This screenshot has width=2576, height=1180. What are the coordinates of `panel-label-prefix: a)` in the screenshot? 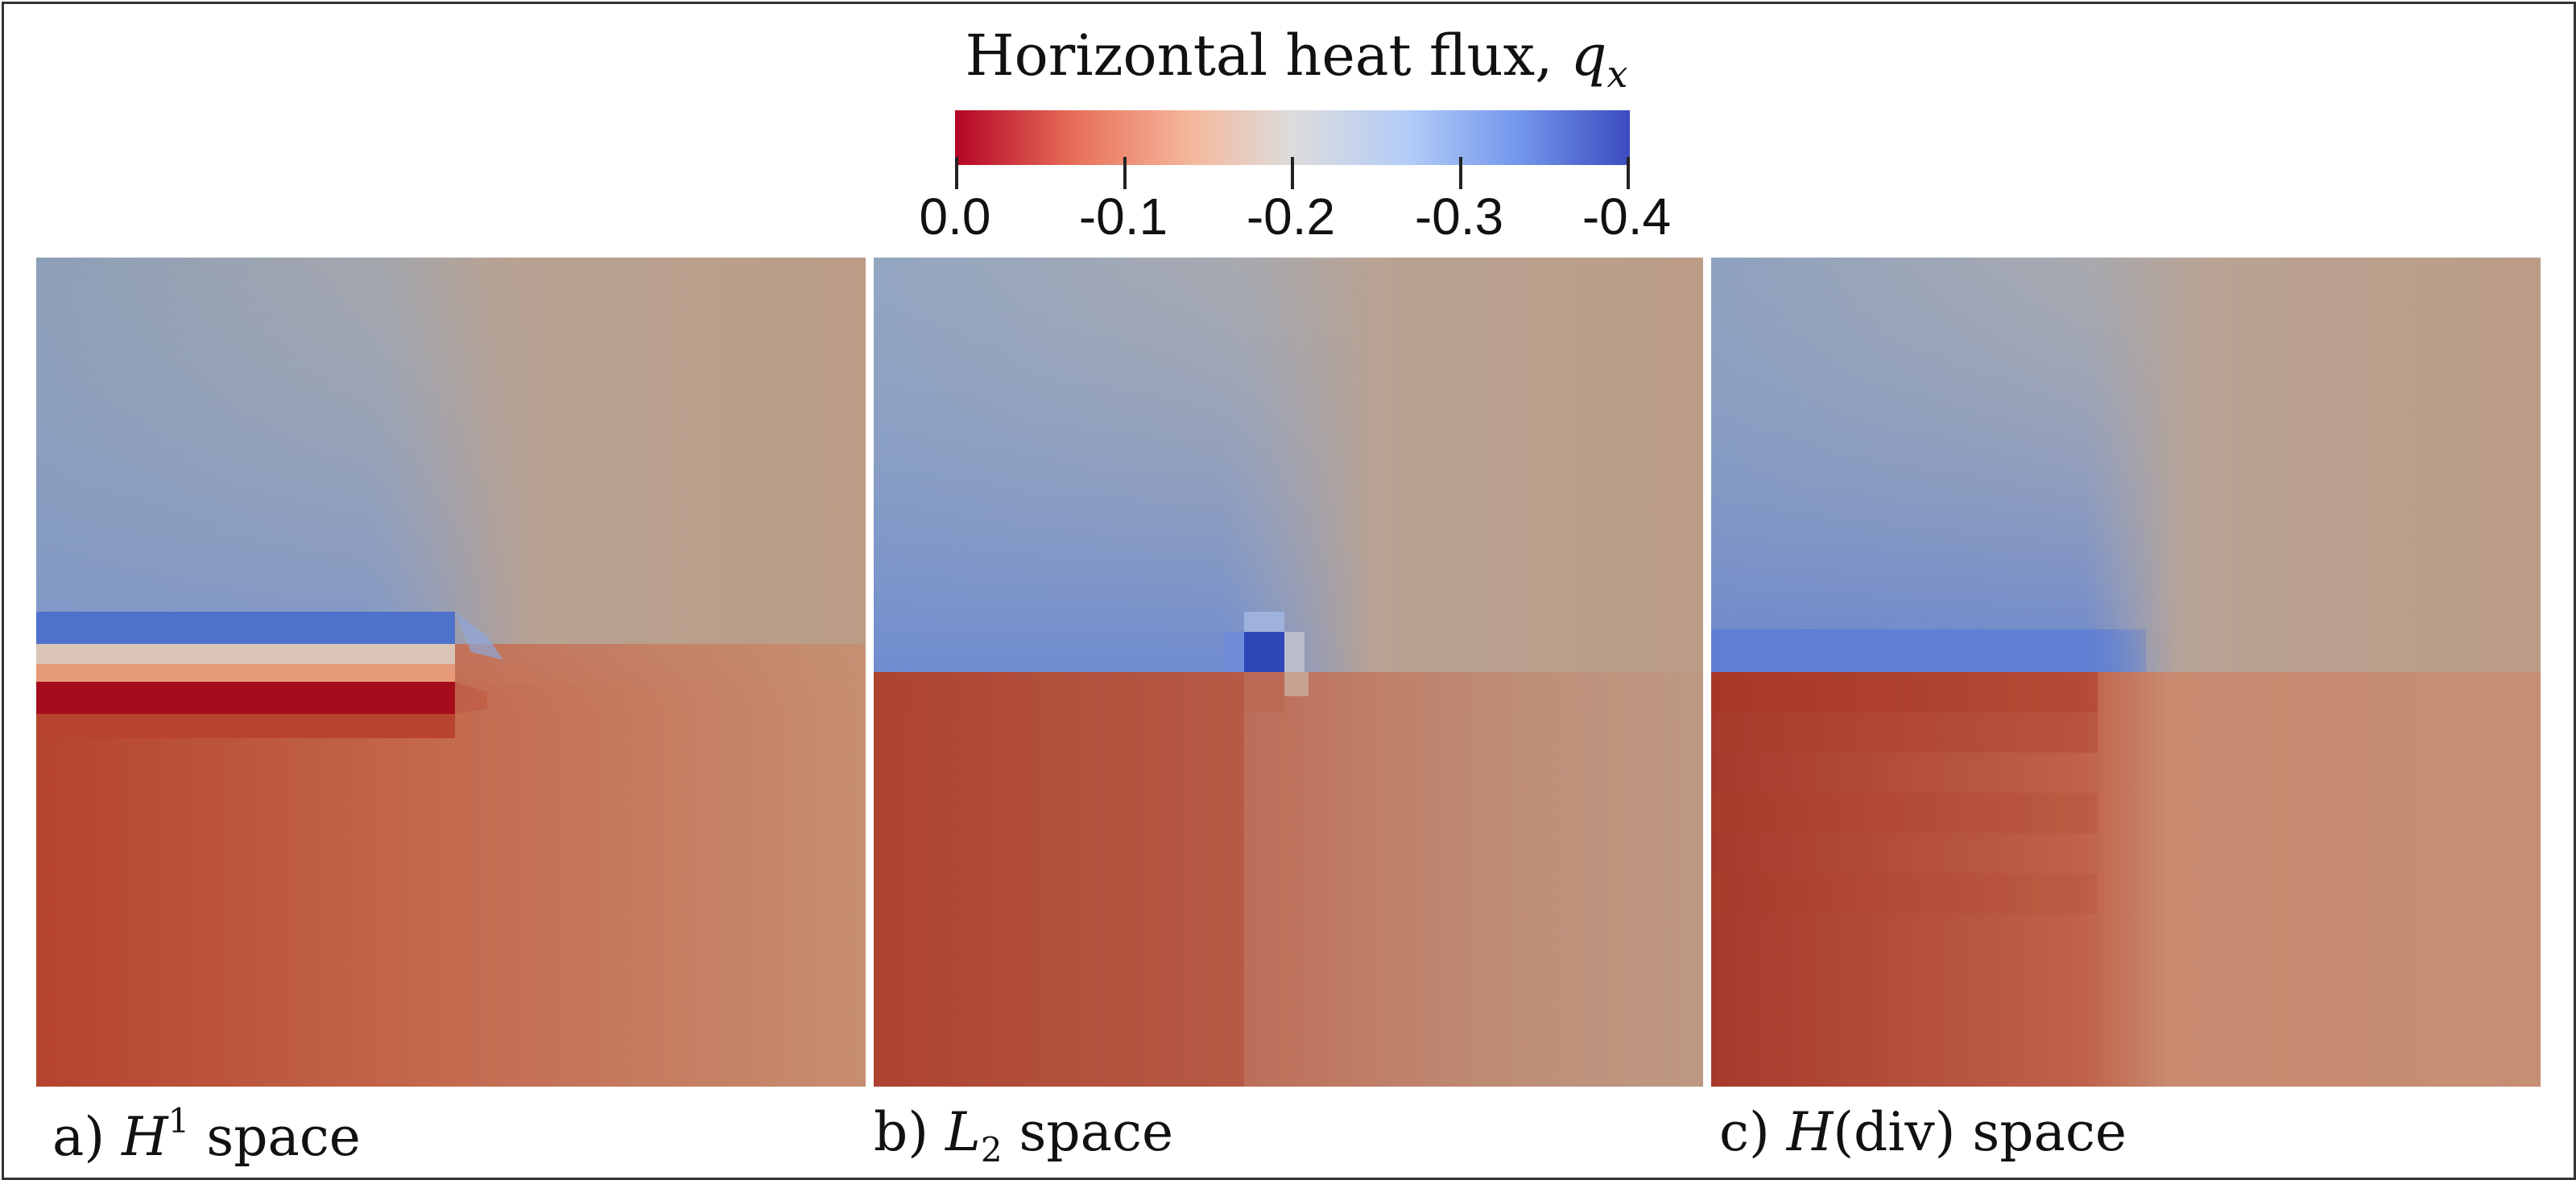 It's located at (87, 1137).